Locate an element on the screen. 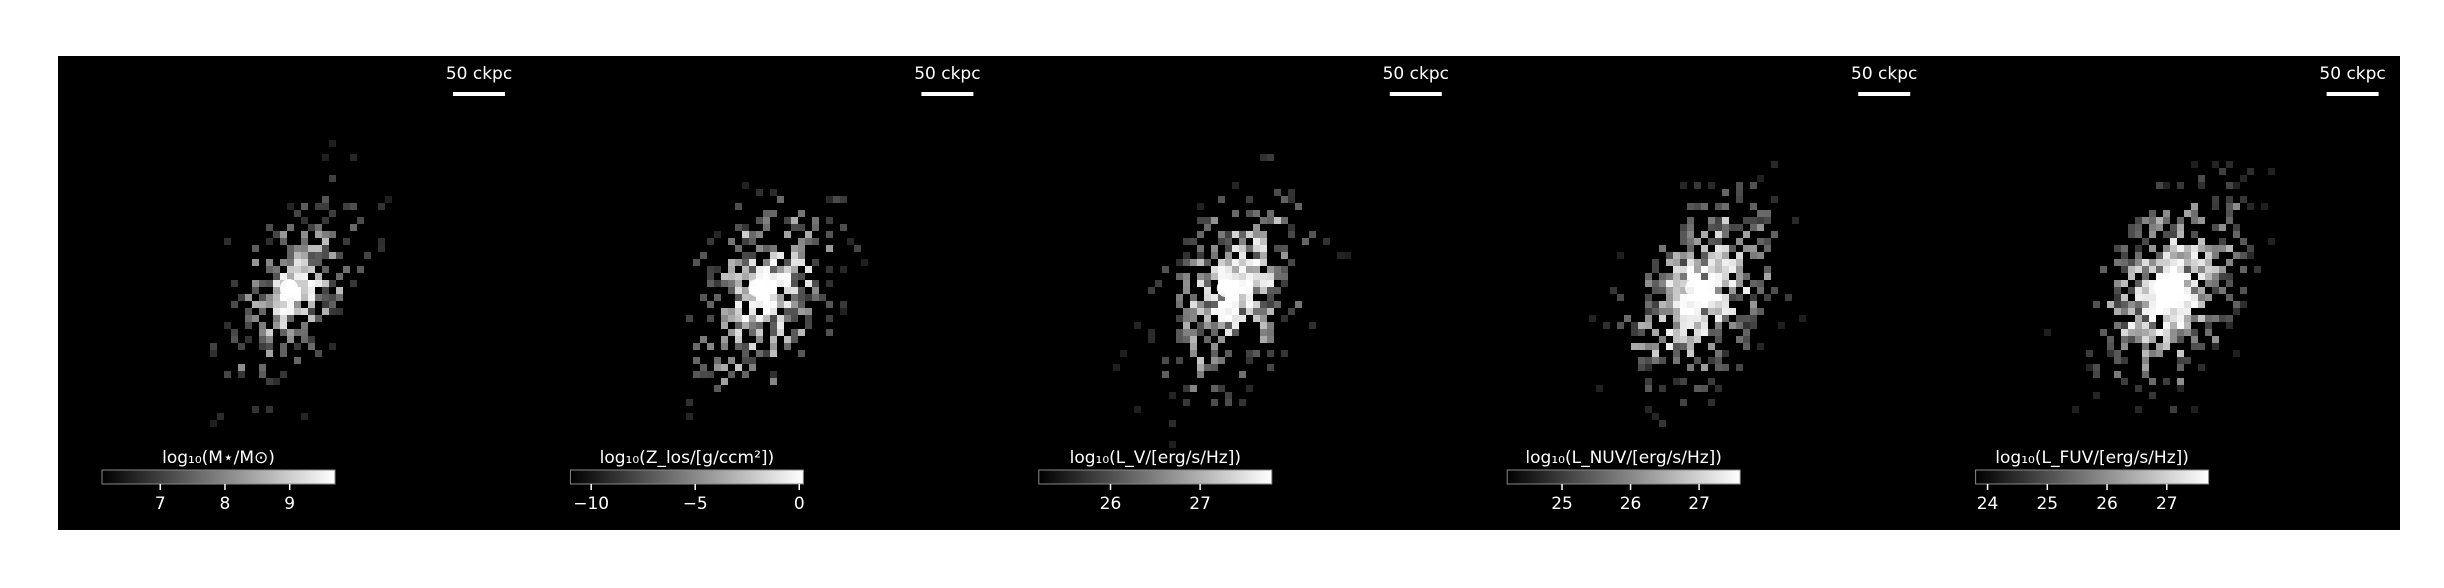  colorbar-tick-label: 25 is located at coordinates (2047, 504).